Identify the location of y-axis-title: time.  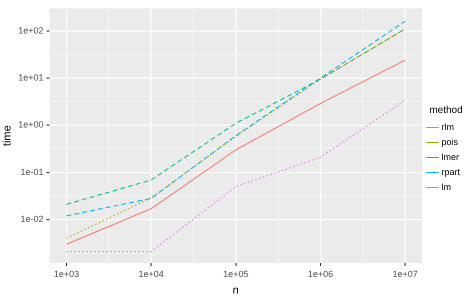
(8, 135).